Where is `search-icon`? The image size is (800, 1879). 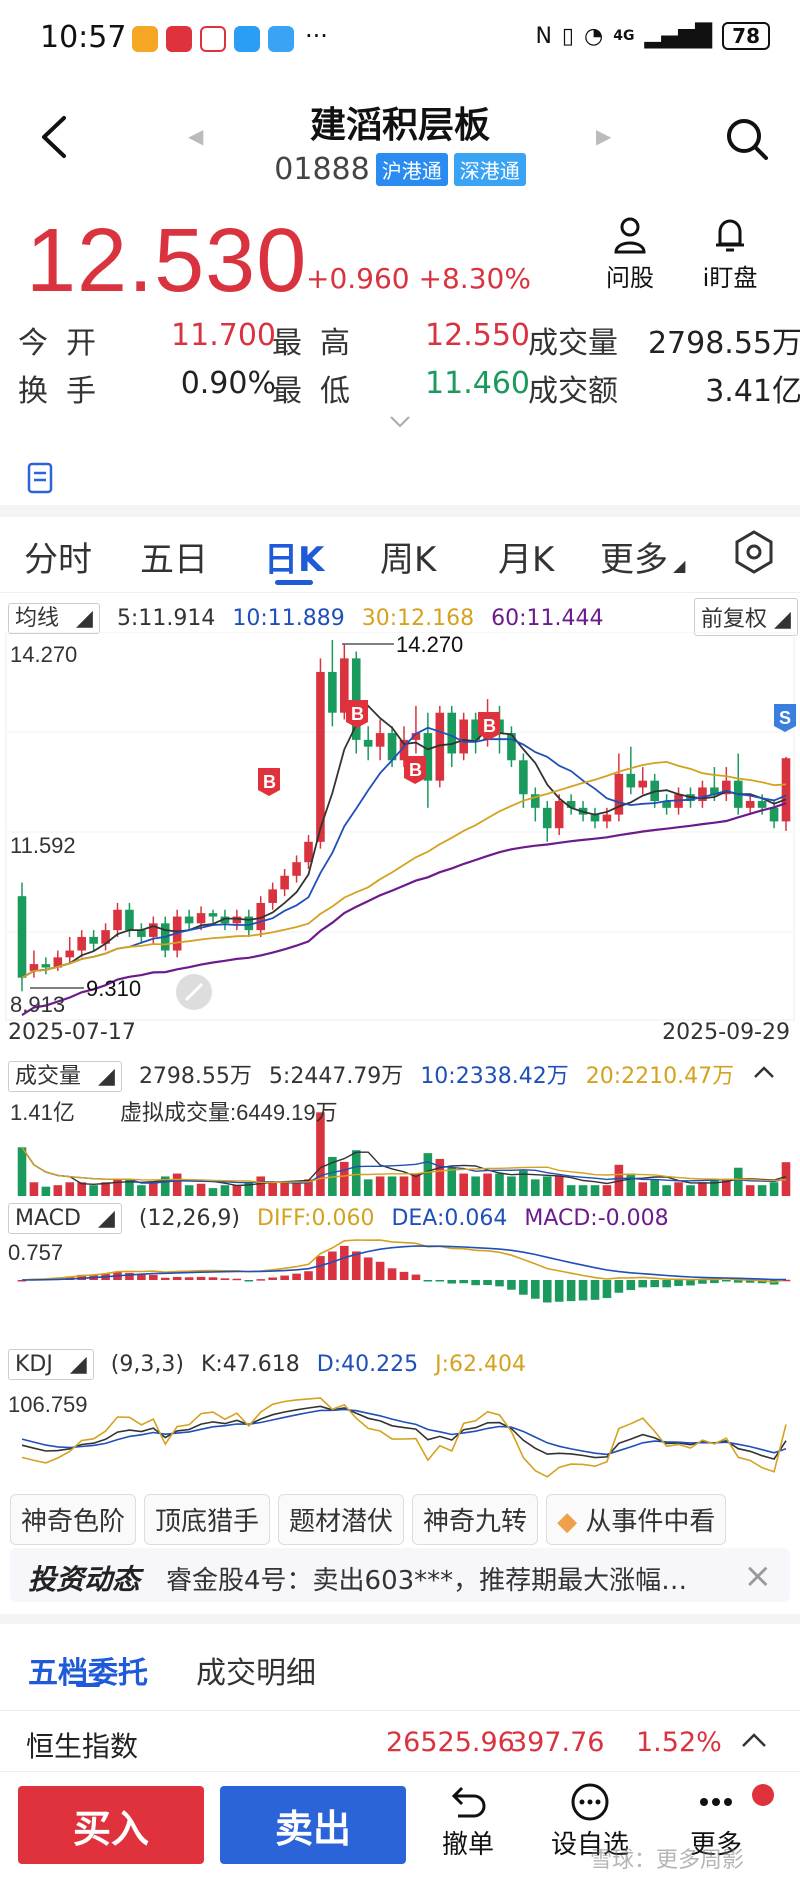 search-icon is located at coordinates (747, 139).